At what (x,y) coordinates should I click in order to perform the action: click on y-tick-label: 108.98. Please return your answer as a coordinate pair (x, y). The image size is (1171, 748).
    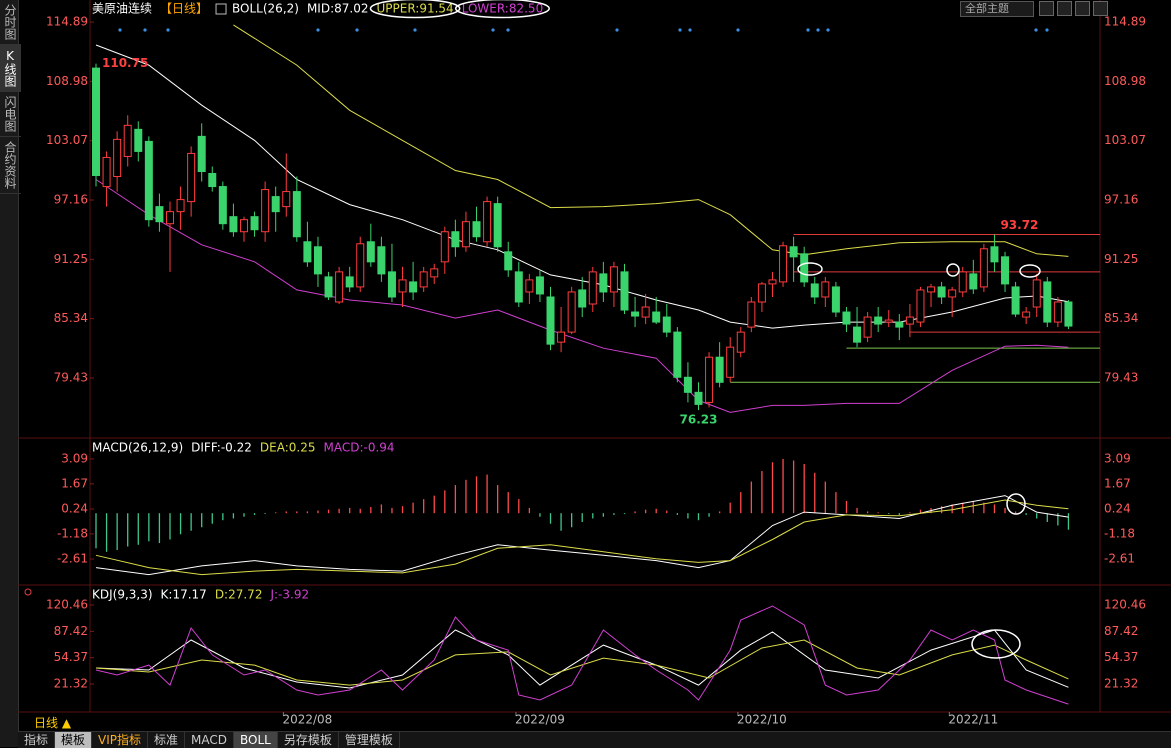
    Looking at the image, I should click on (1125, 81).